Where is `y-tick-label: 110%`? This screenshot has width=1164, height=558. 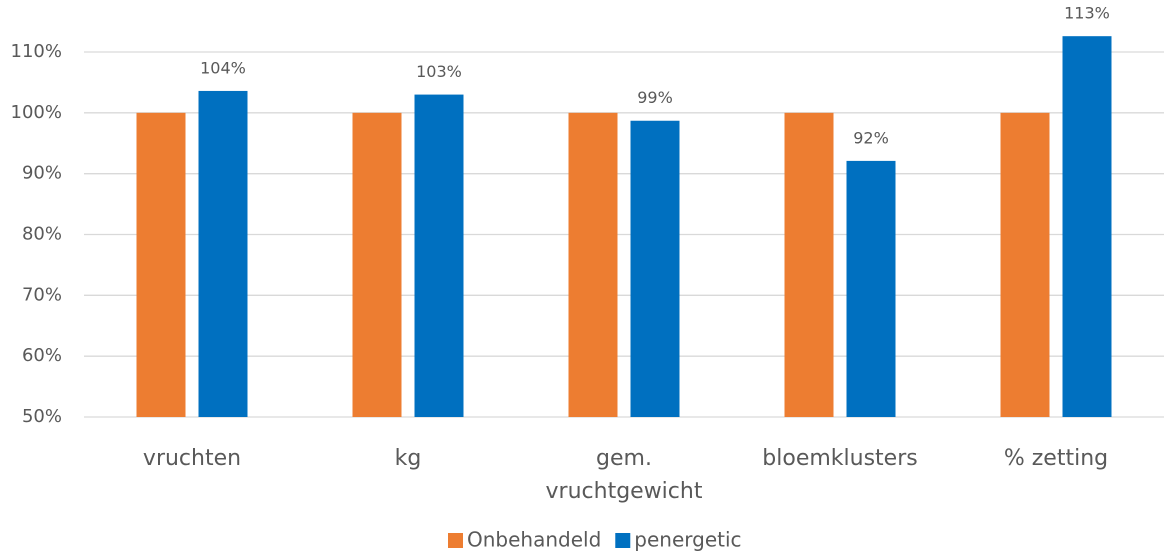 y-tick-label: 110% is located at coordinates (36, 51).